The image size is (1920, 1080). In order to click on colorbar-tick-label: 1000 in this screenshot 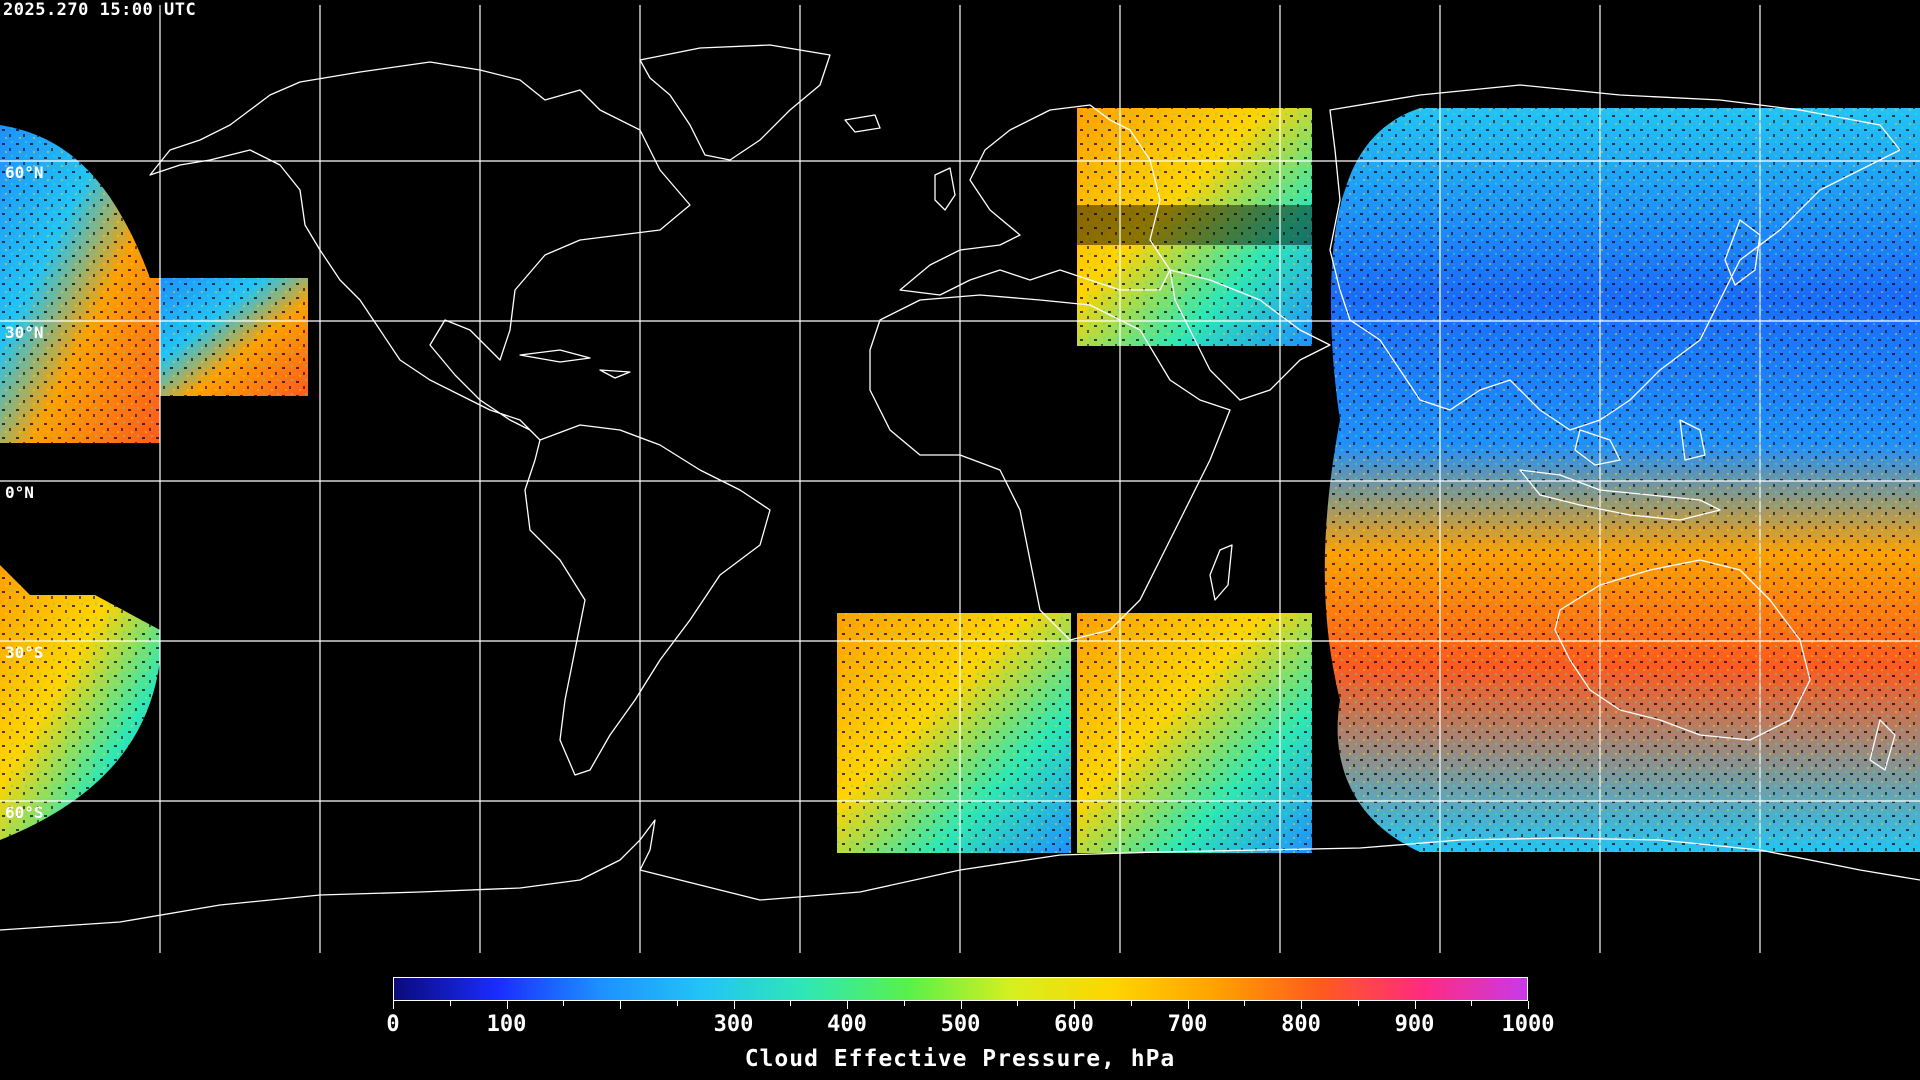, I will do `click(1528, 1024)`.